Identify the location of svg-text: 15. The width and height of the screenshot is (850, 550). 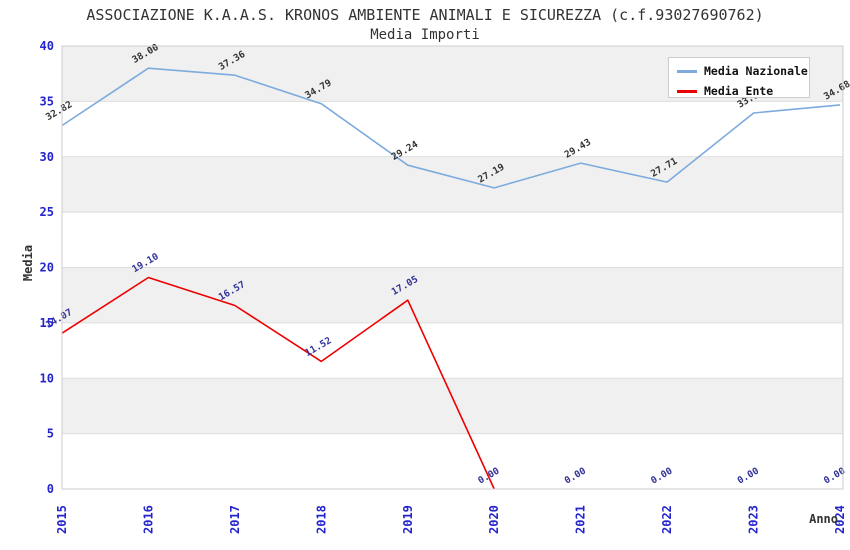
(47, 323).